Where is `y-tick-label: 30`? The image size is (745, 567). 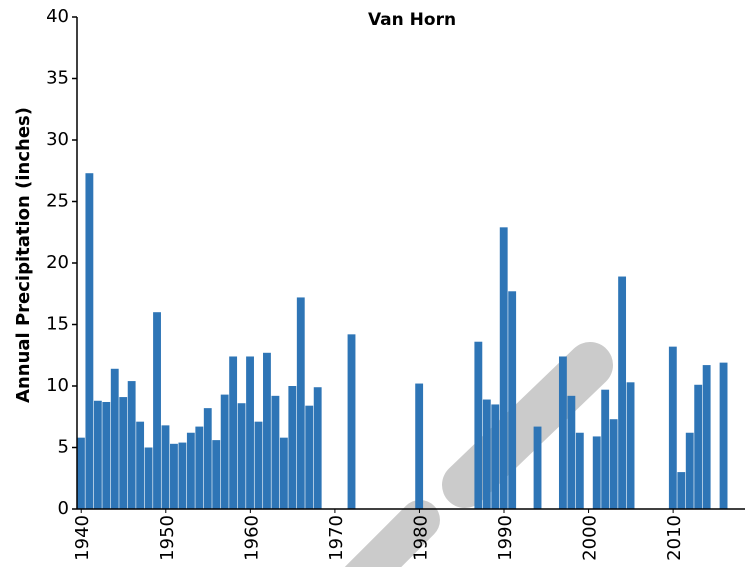 y-tick-label: 30 is located at coordinates (57, 139).